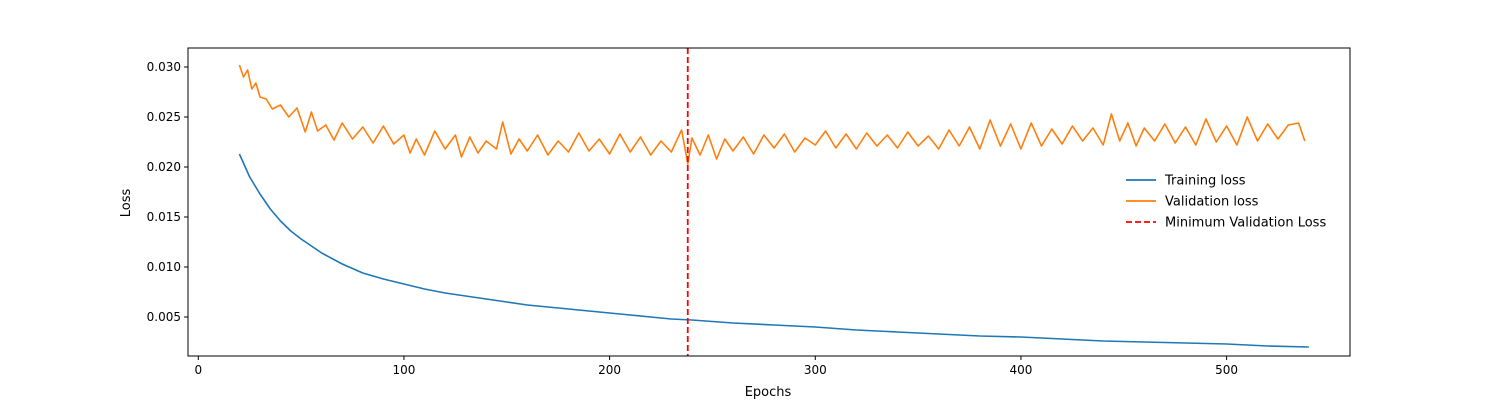 The width and height of the screenshot is (1500, 400). Describe the element at coordinates (609, 370) in the screenshot. I see `x-tick-label: 200` at that location.